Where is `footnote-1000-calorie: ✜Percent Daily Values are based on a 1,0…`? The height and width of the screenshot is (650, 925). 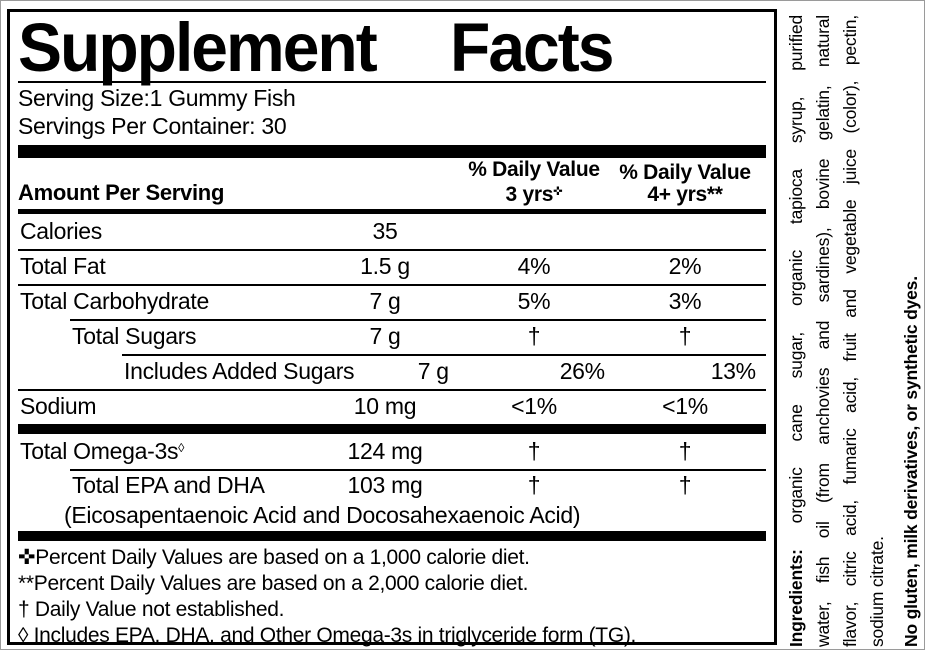
footnote-1000-calorie: ✜Percent Daily Values are based on a 1,0… is located at coordinates (274, 557).